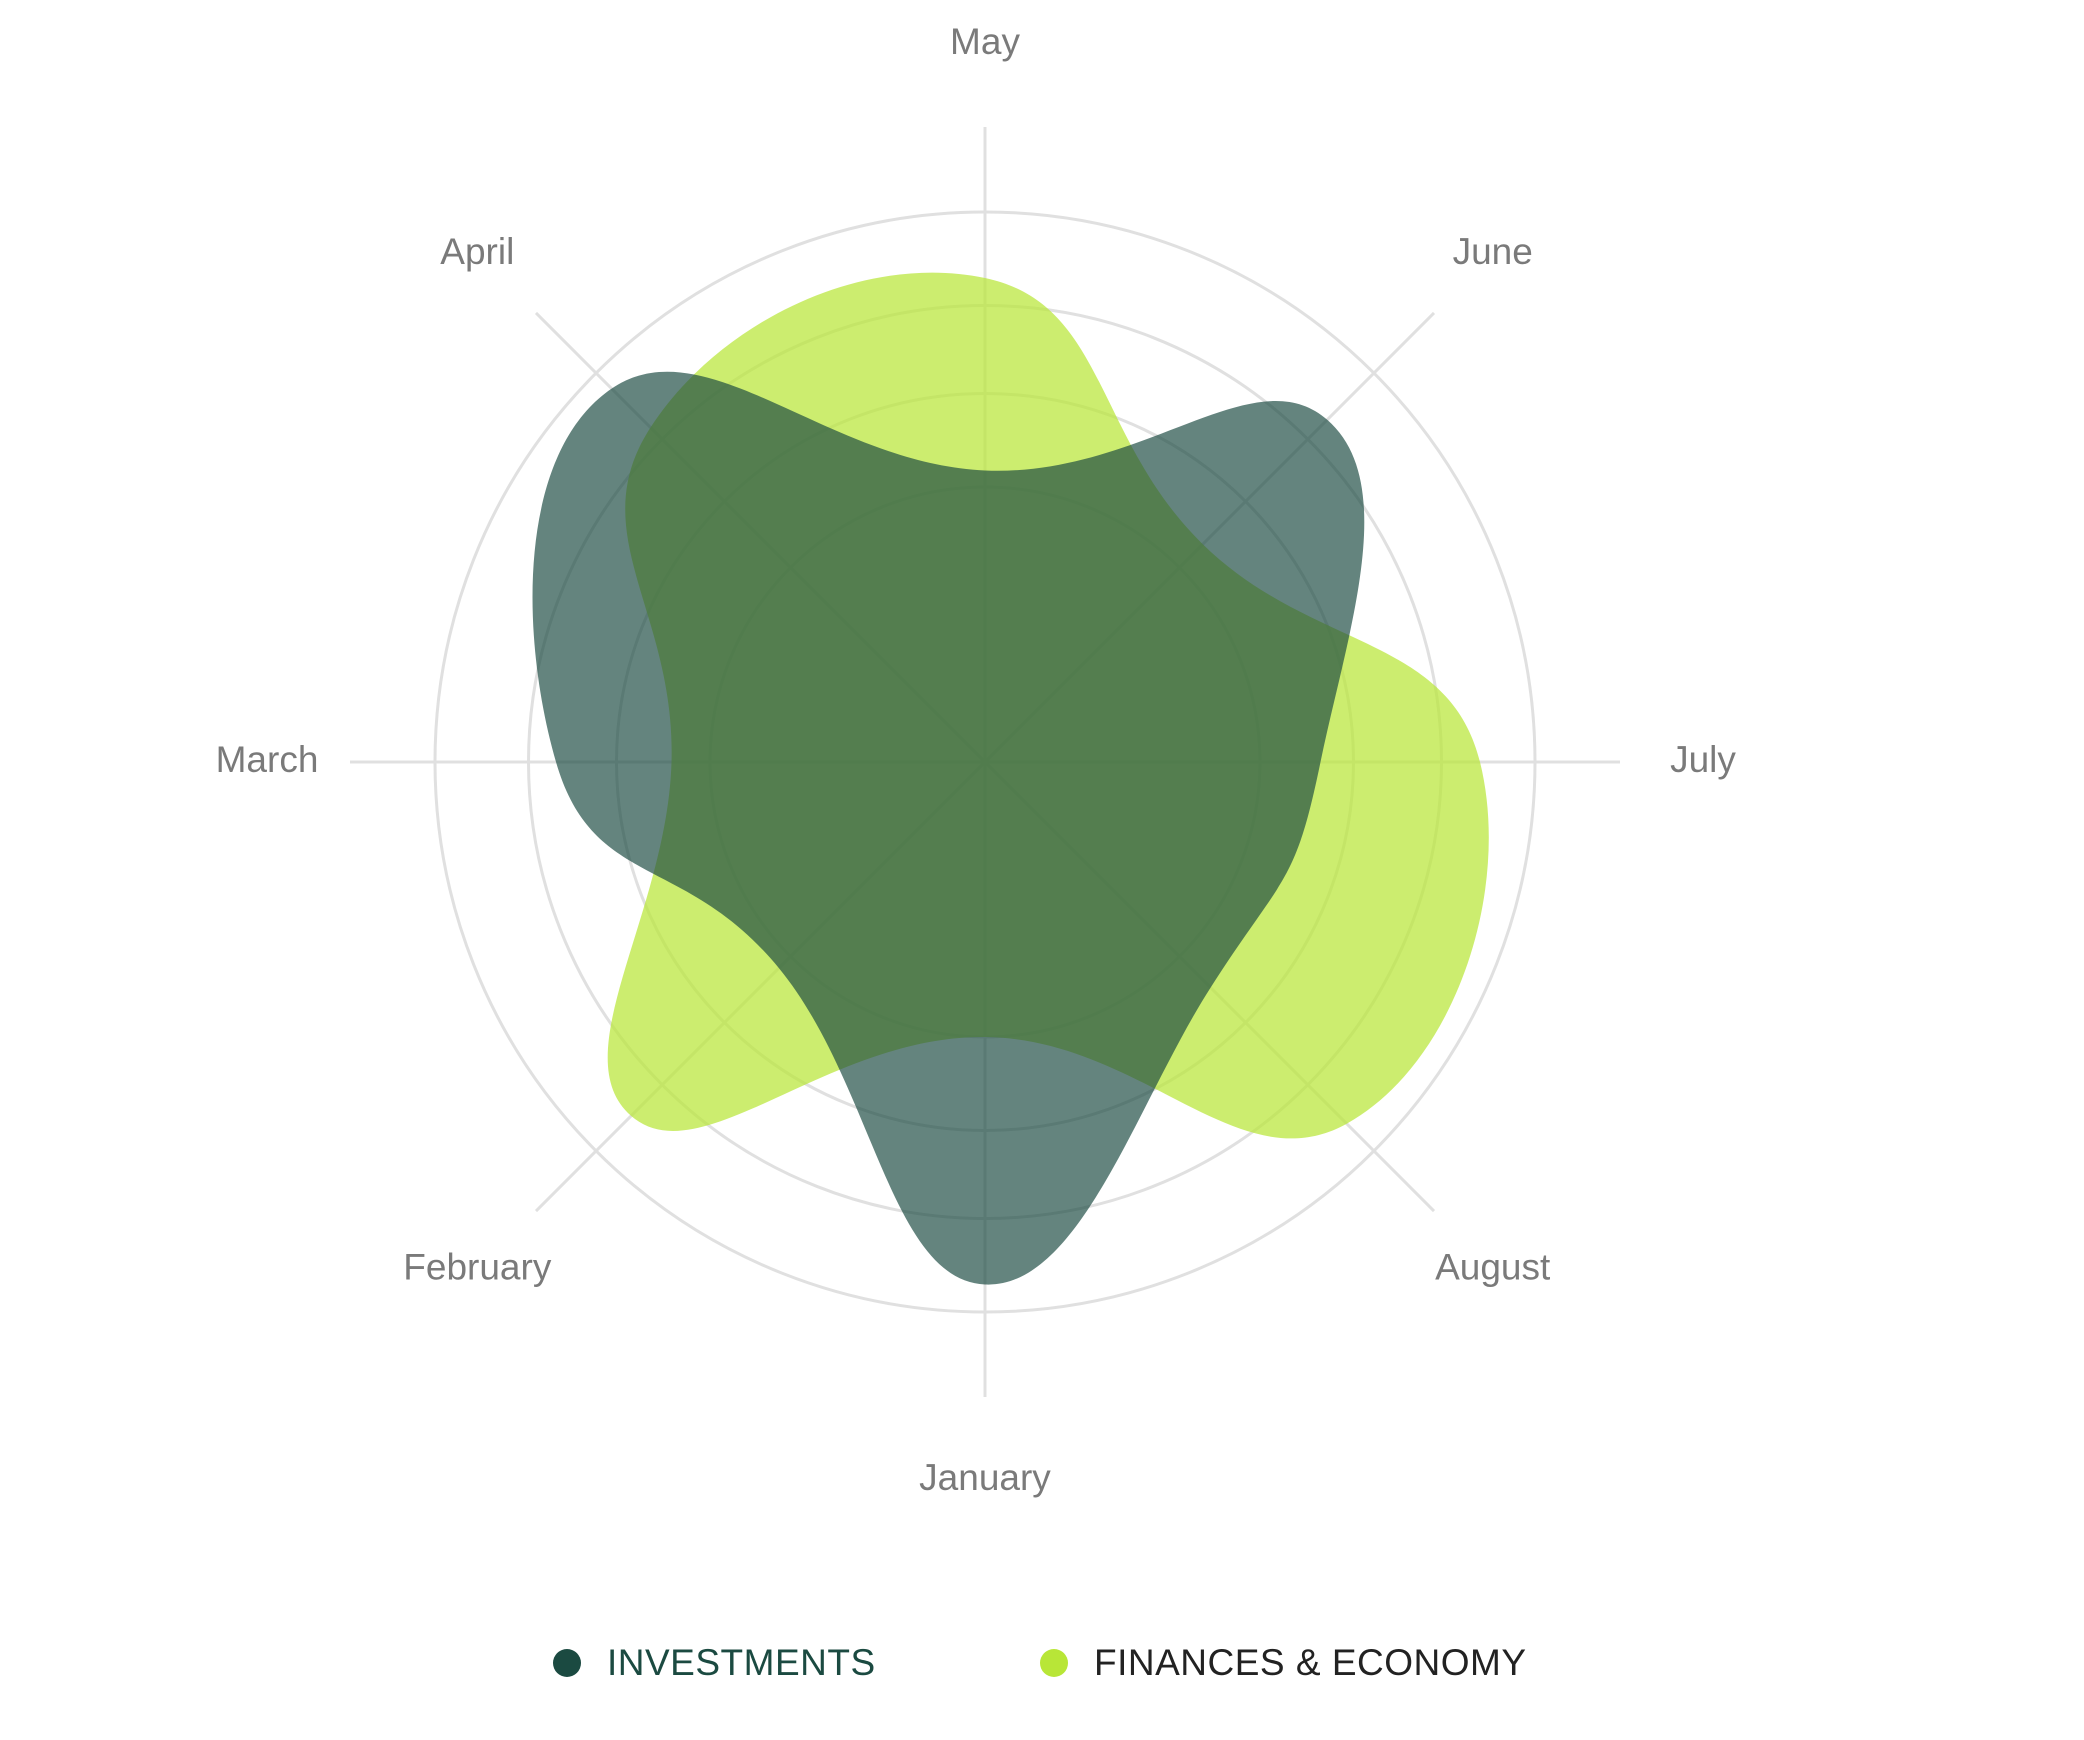 The width and height of the screenshot is (2084, 1740). I want to click on data-point-0-july, so click(1321, 762).